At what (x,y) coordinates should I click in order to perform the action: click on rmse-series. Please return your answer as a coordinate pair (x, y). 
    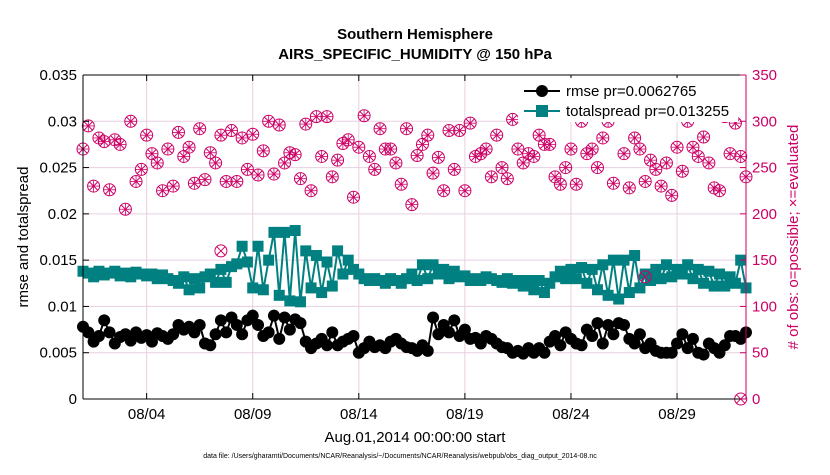
    Looking at the image, I should click on (414, 335).